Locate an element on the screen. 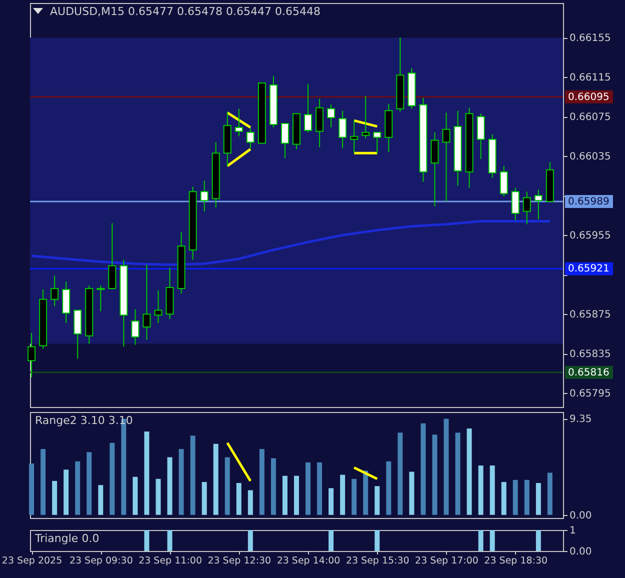 This screenshot has width=625, height=578. ref-line-label: 0.65816 is located at coordinates (589, 372).